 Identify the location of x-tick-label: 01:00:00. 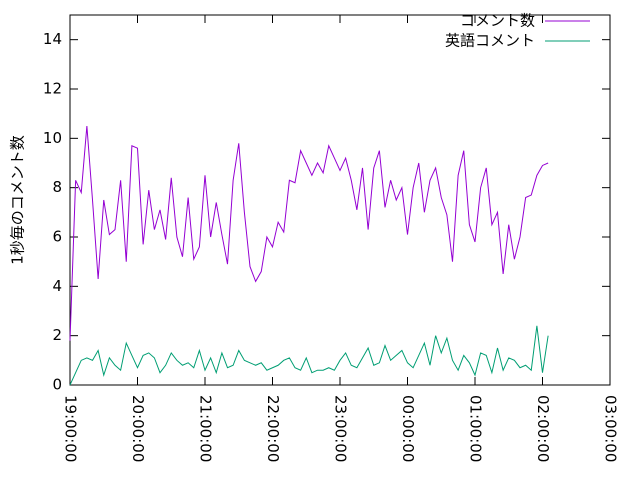
(476, 428).